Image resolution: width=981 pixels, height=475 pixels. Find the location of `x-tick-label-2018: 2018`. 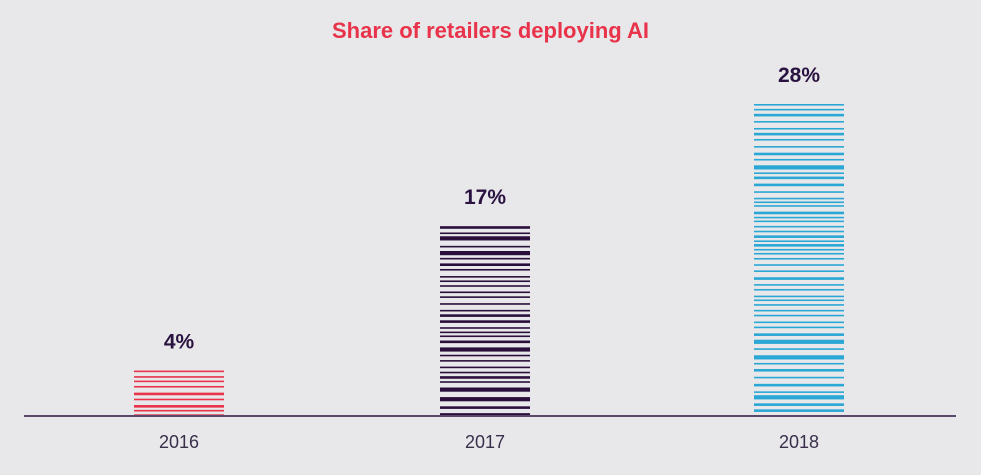

x-tick-label-2018: 2018 is located at coordinates (799, 442).